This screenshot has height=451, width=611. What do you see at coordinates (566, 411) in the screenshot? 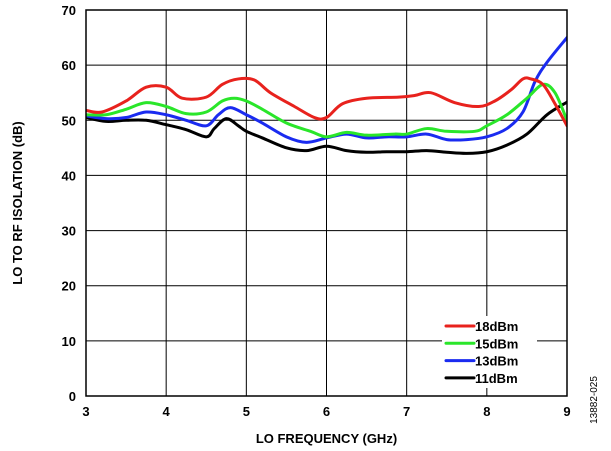
I see `x-tick-label: 9` at bounding box center [566, 411].